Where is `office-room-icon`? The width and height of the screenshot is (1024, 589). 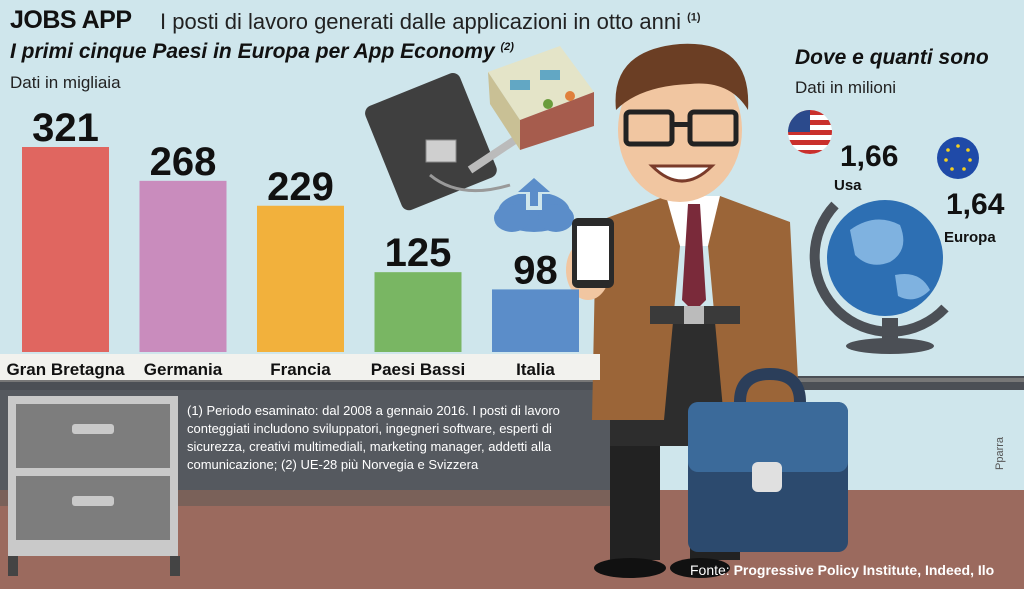
office-room-icon is located at coordinates (541, 98).